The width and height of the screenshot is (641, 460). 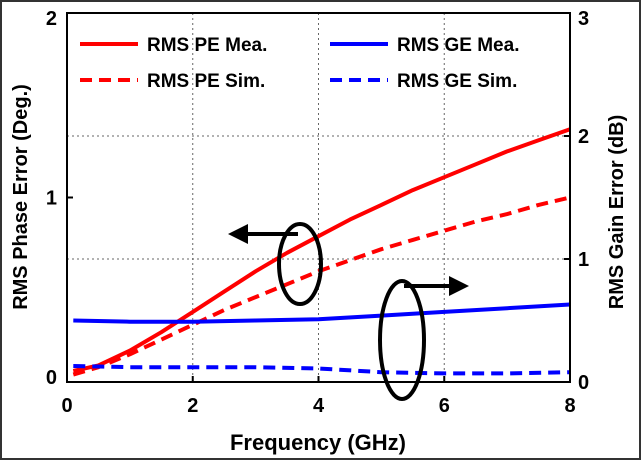 What do you see at coordinates (583, 19) in the screenshot?
I see `y-right-tick-label: 3` at bounding box center [583, 19].